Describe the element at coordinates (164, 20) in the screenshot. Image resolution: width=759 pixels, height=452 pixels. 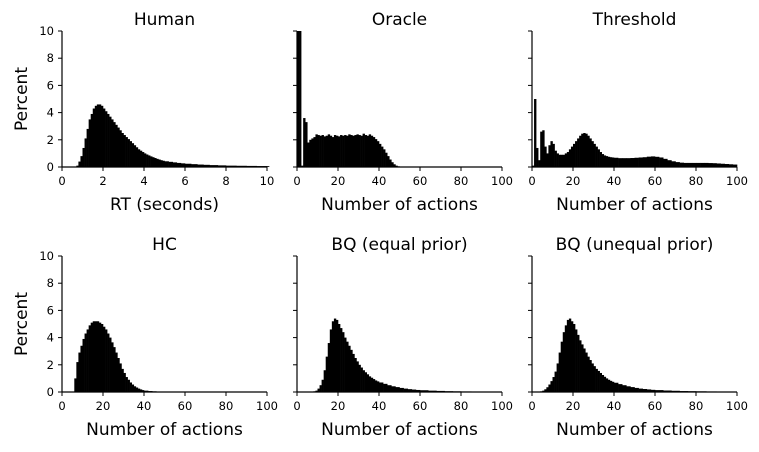
I see `chart-title: Human` at that location.